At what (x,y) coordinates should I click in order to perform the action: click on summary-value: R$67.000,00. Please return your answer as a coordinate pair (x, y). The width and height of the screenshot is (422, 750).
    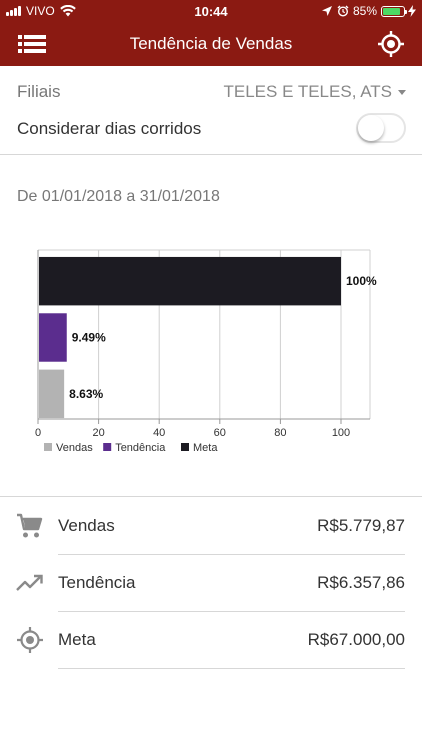
    Looking at the image, I should click on (356, 639).